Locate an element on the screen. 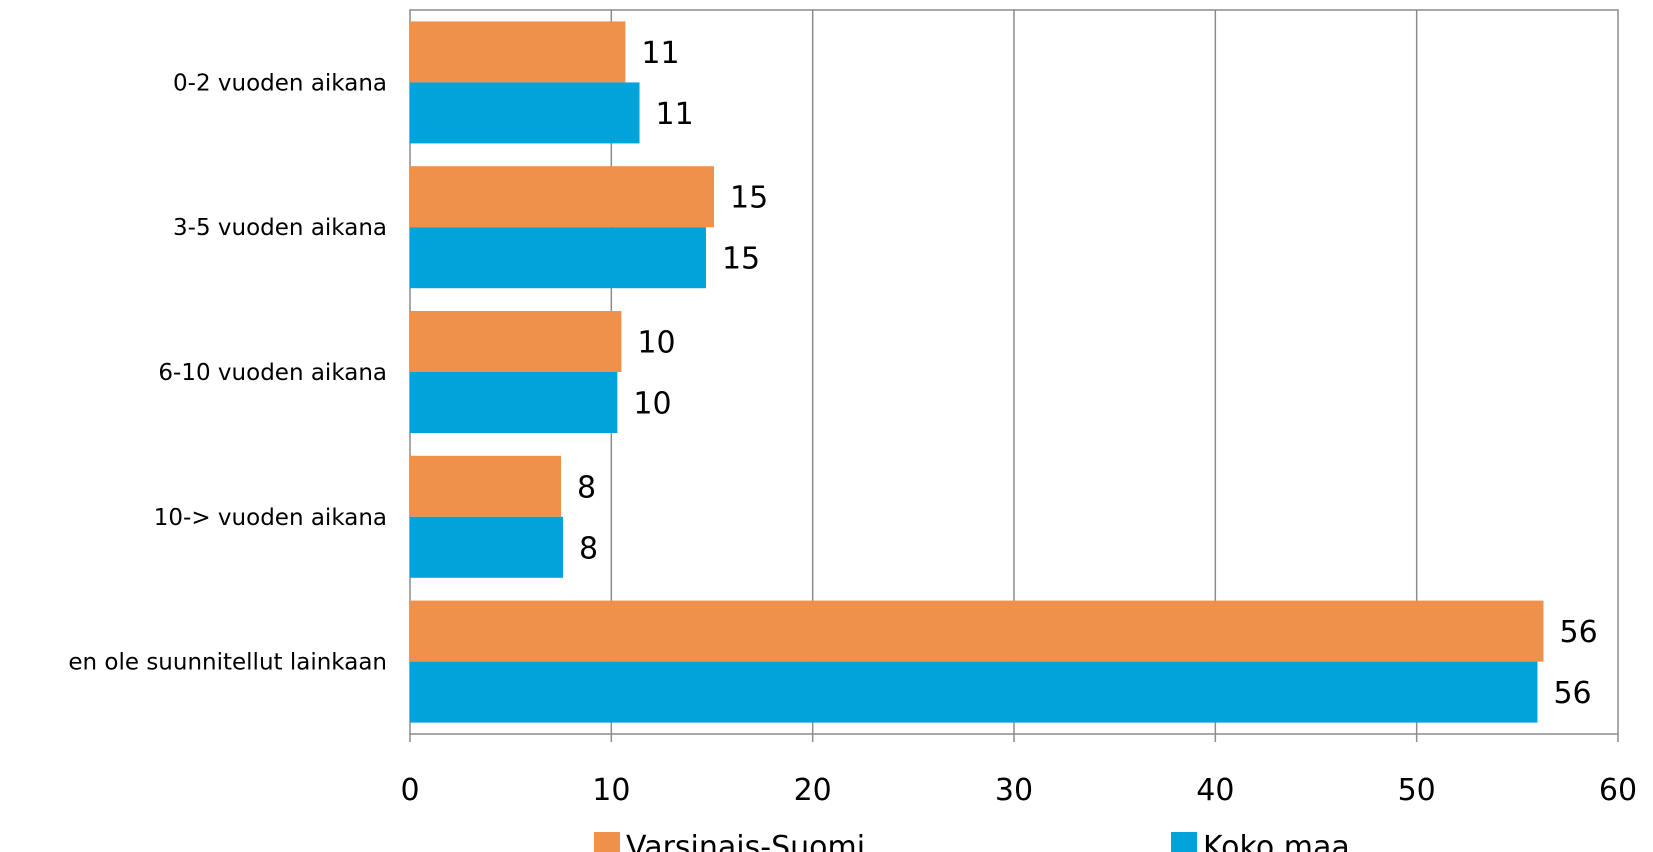  category-label: 0-2 vuoden aikana is located at coordinates (280, 83).